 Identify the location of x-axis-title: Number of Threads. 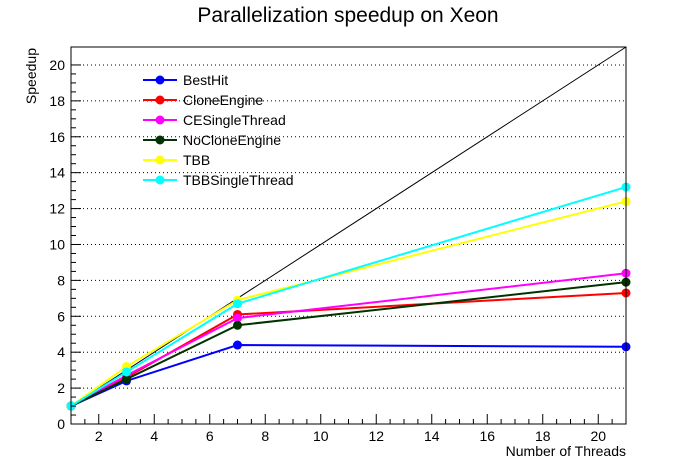
(566, 451).